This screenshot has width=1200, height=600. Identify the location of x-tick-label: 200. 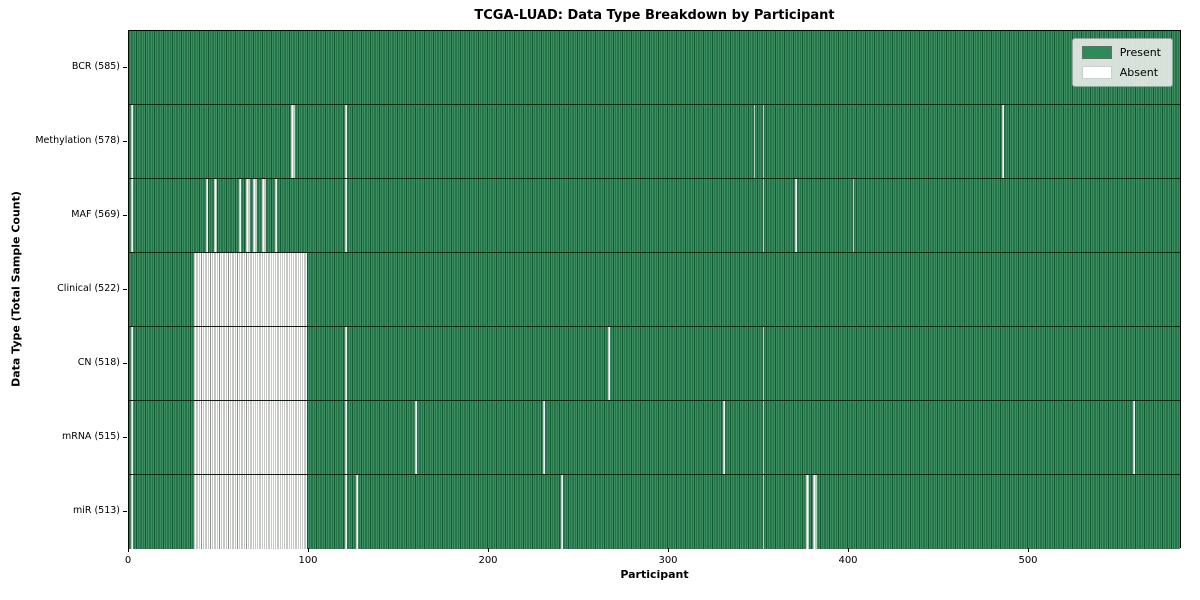
(488, 560).